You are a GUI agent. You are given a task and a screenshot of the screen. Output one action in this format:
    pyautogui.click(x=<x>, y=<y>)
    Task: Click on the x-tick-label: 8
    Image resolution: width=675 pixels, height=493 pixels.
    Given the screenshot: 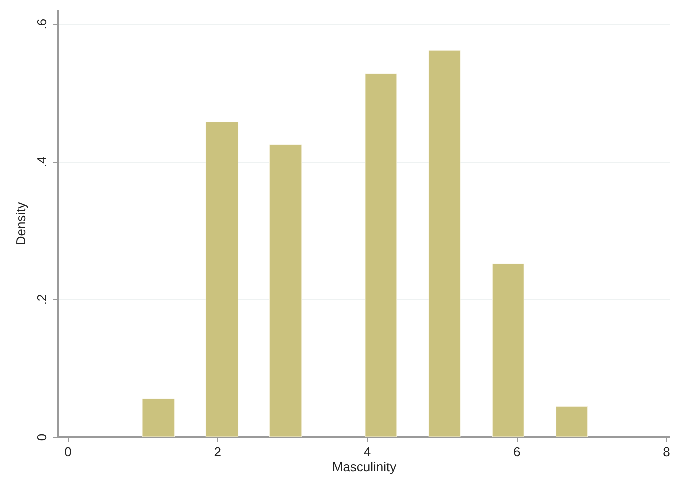 What is the action you would take?
    pyautogui.click(x=666, y=452)
    